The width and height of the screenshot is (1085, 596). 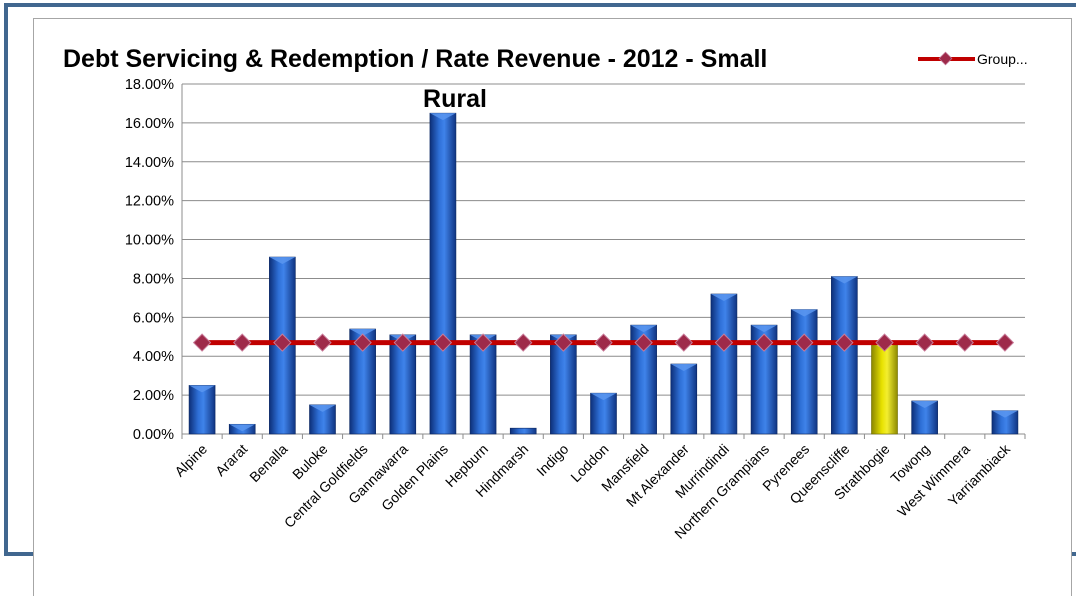 What do you see at coordinates (149, 241) in the screenshot?
I see `y-tick-label: 10.00%` at bounding box center [149, 241].